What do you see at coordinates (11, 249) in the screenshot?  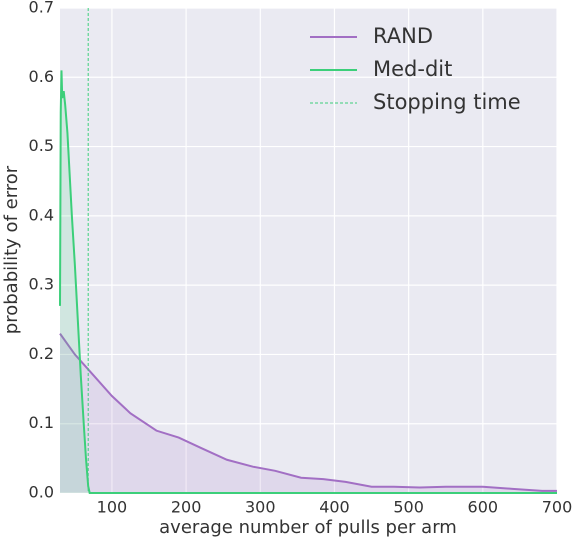 I see `y-axis-label: probability of error` at bounding box center [11, 249].